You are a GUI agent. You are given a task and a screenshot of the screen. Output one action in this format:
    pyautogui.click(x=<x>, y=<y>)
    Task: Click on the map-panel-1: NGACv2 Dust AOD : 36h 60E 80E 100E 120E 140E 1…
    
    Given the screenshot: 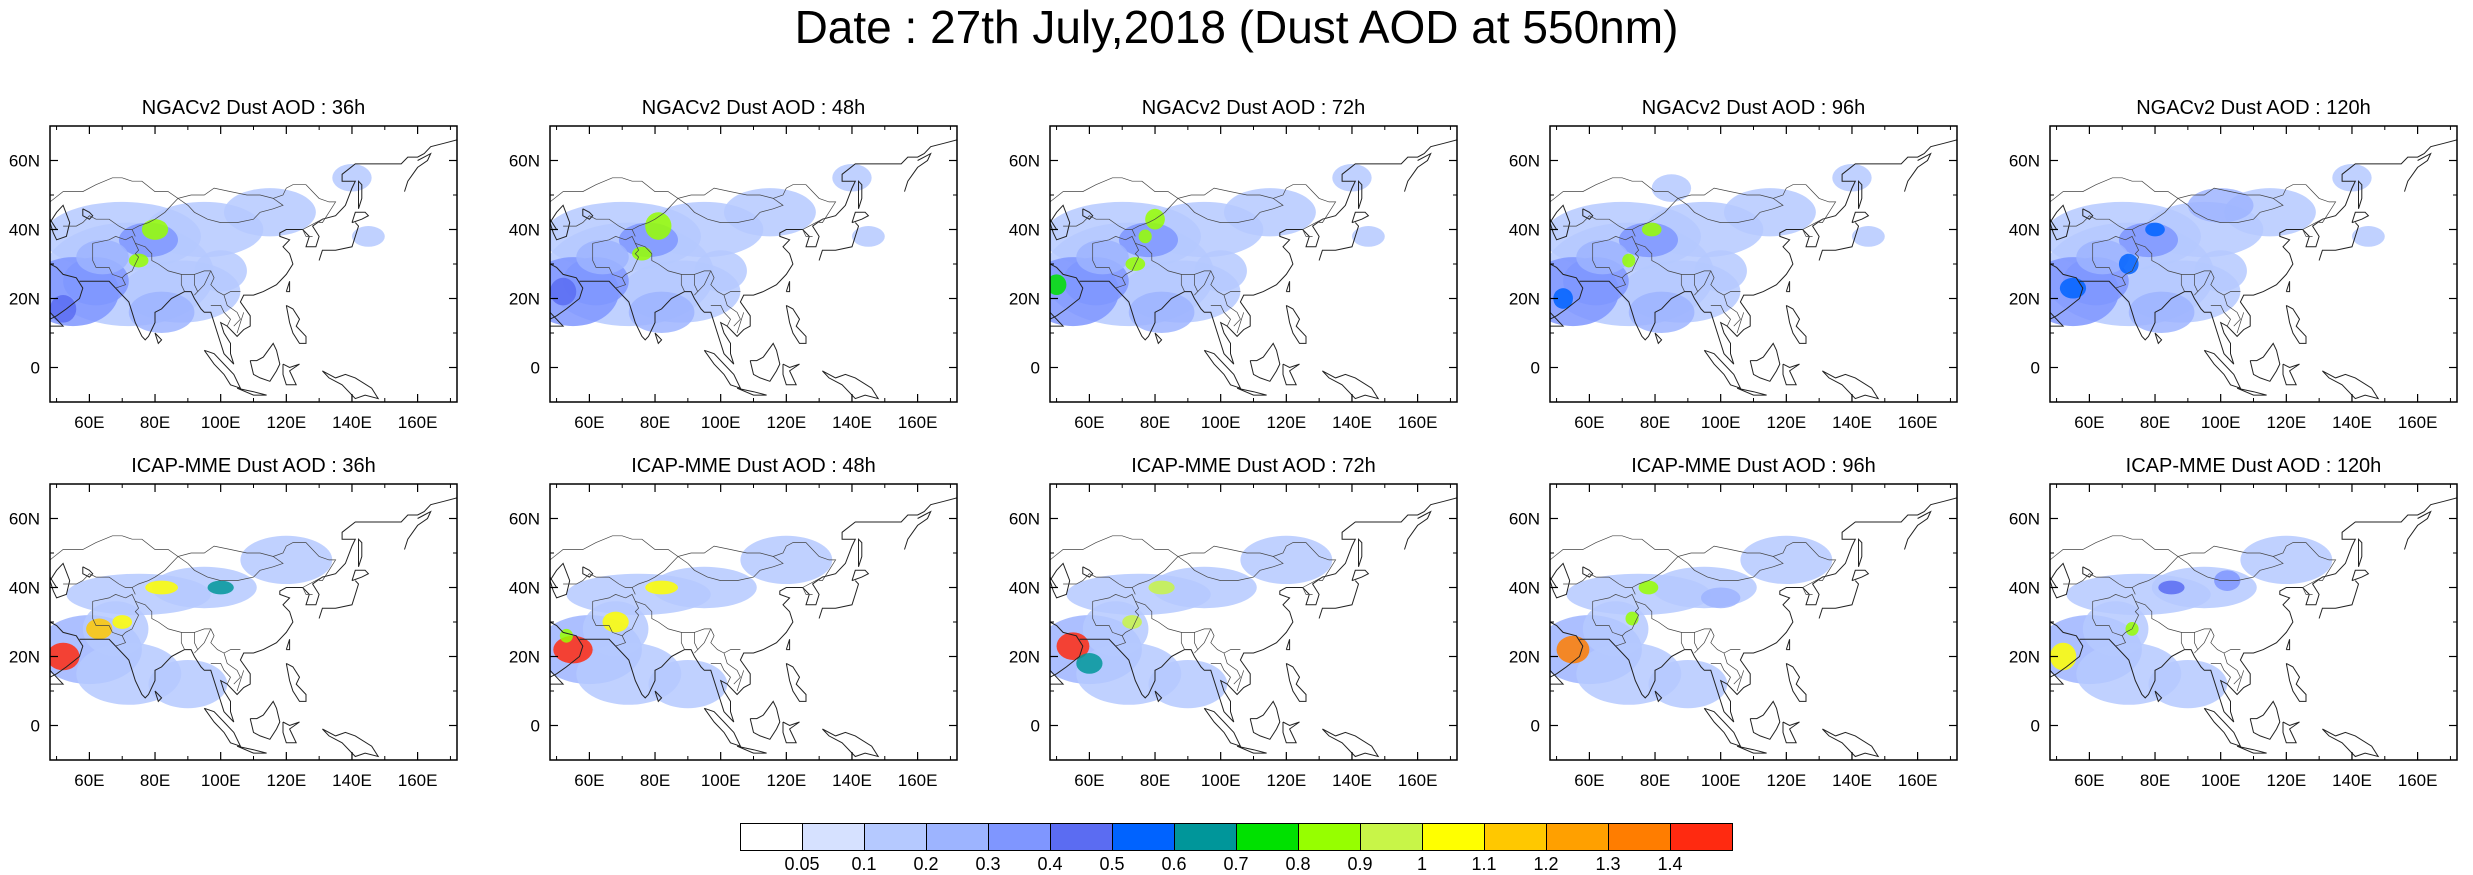 What is the action you would take?
    pyautogui.click(x=233, y=264)
    